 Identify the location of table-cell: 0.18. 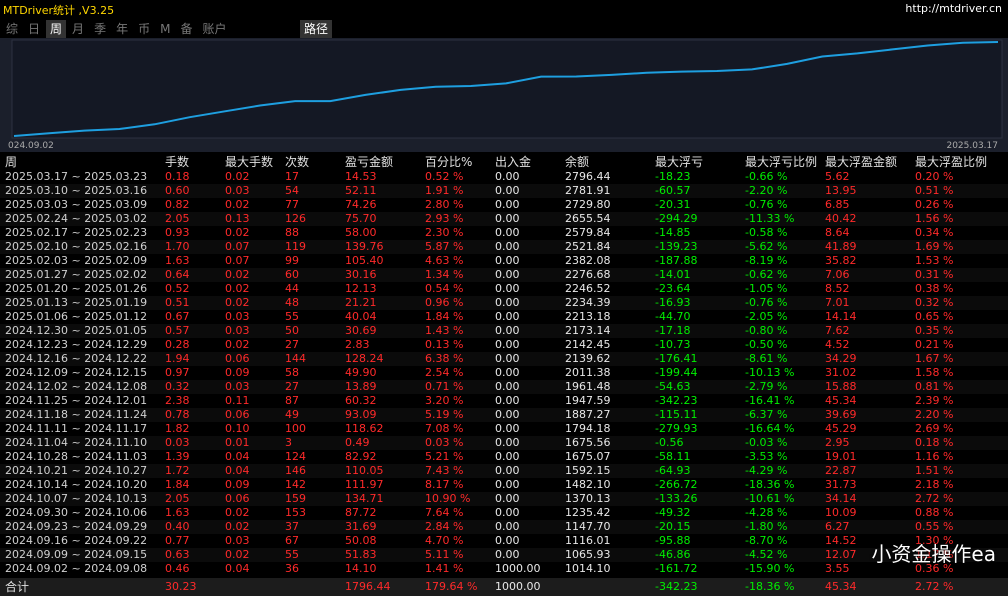
(177, 176).